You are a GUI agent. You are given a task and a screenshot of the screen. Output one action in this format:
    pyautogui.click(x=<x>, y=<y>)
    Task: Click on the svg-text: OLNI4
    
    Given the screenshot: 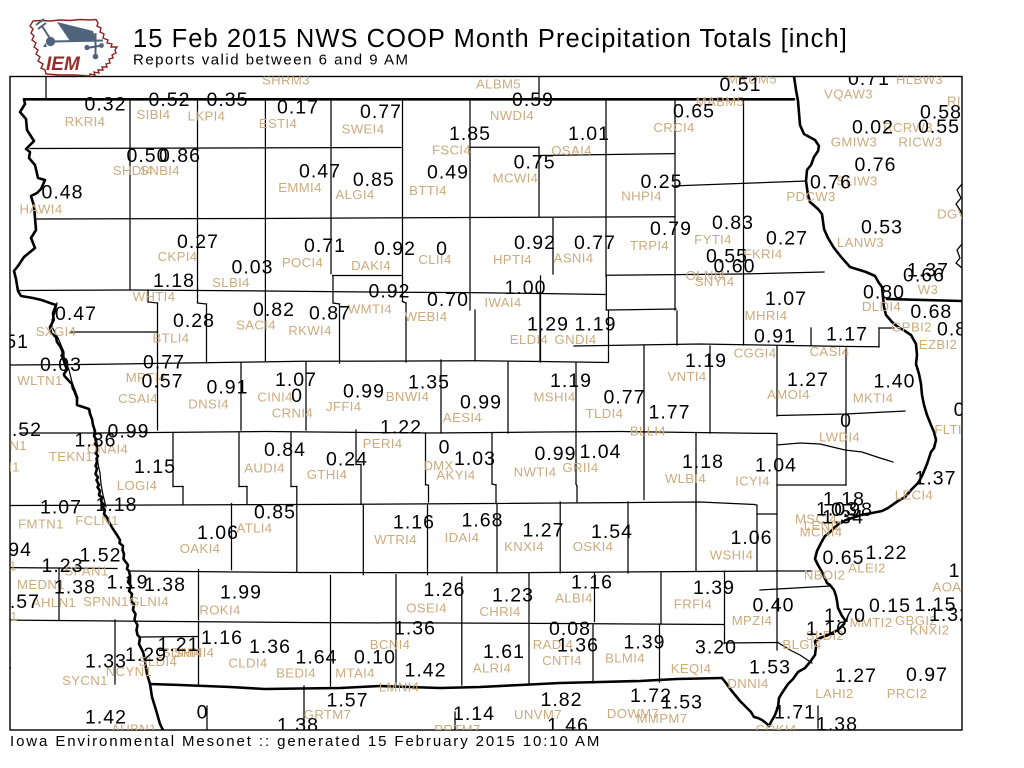 What is the action you would take?
    pyautogui.click(x=706, y=275)
    